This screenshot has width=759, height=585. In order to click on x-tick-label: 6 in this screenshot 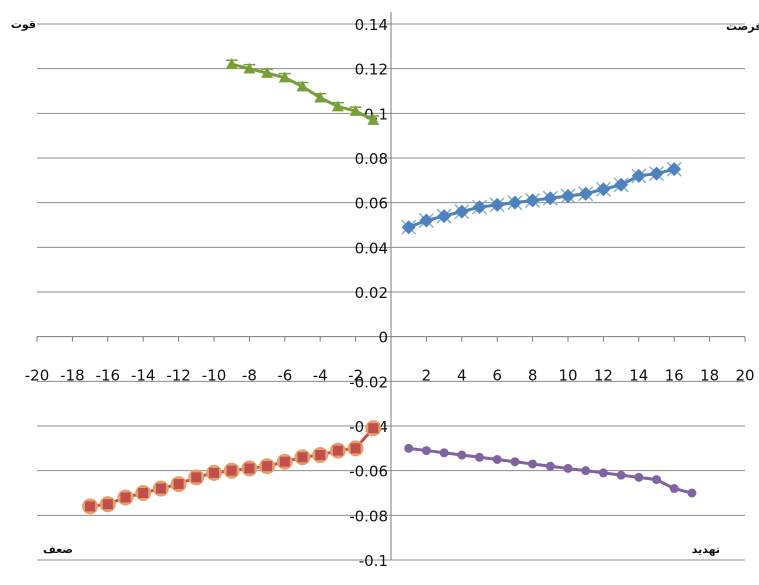, I will do `click(497, 376)`.